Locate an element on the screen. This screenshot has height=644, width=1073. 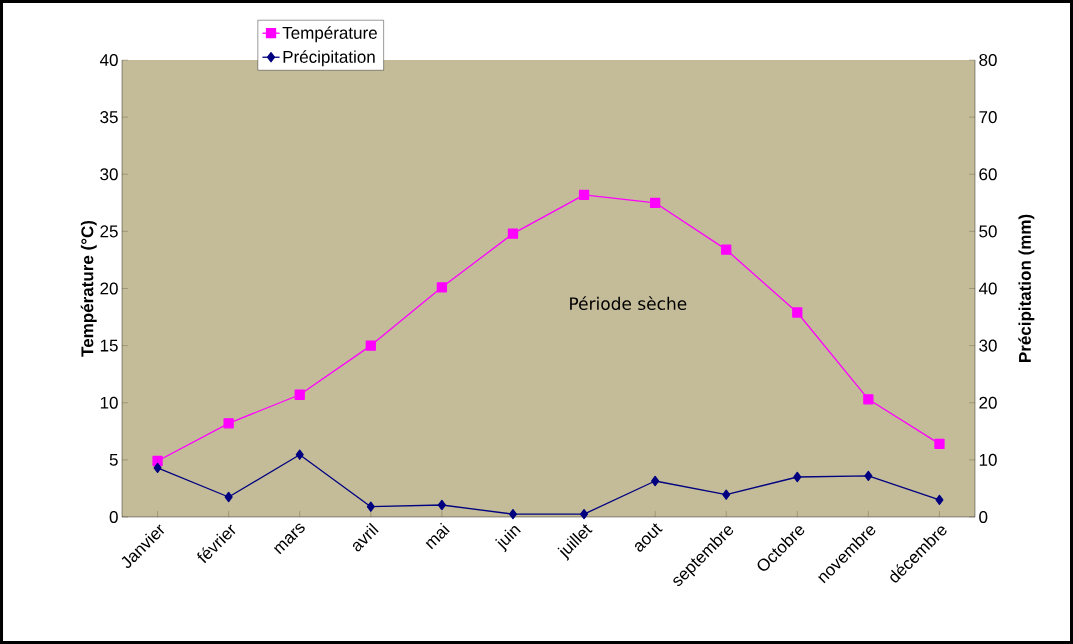
y-tick-label: 40 is located at coordinates (108, 60).